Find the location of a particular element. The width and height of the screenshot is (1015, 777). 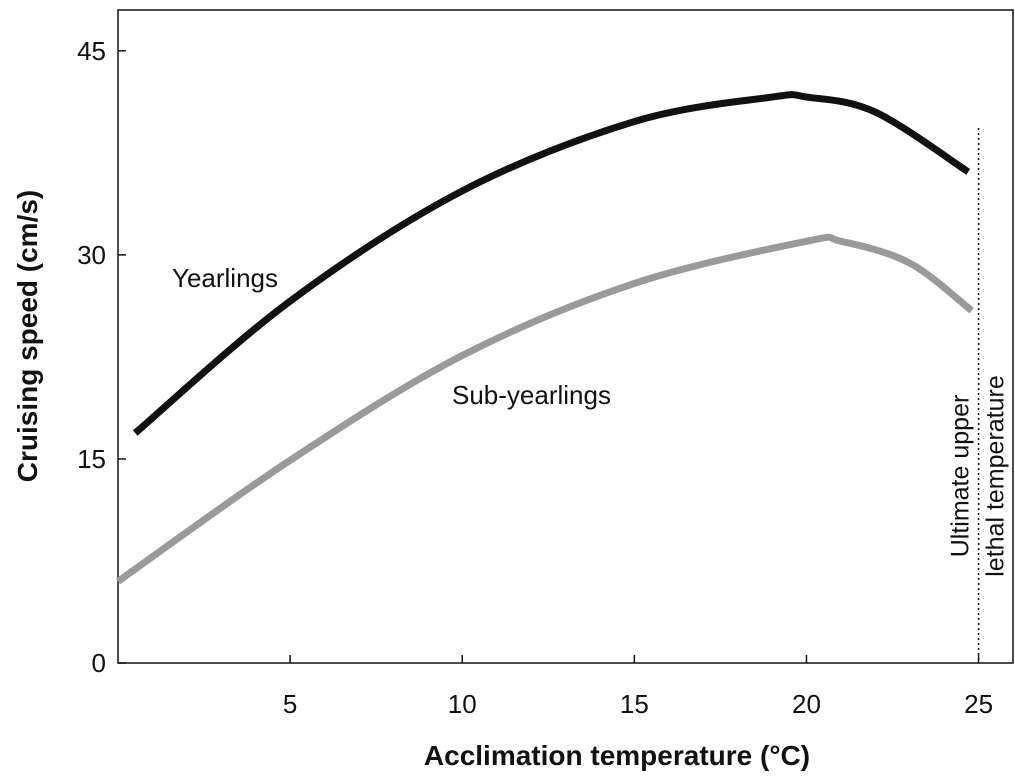

y-tick-label: 0 is located at coordinates (99, 663).